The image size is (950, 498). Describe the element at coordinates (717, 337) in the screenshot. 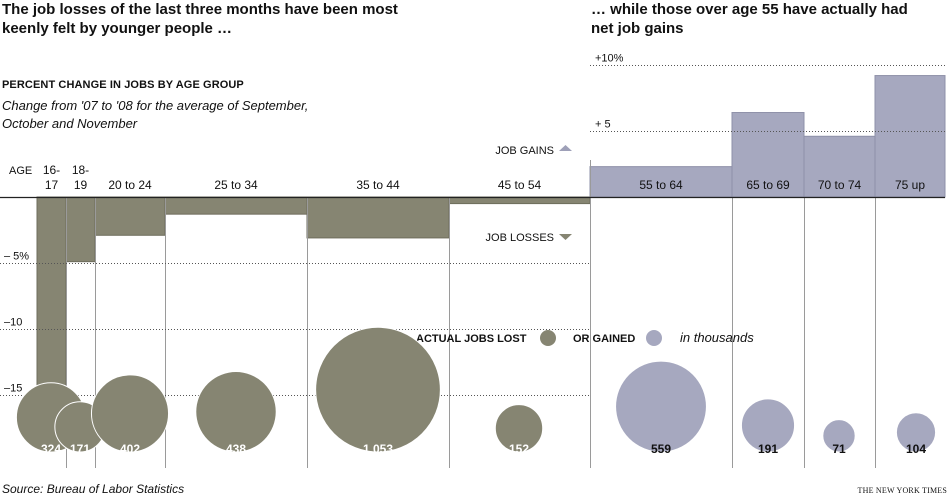

I see `legend-units-label: in thousands` at that location.